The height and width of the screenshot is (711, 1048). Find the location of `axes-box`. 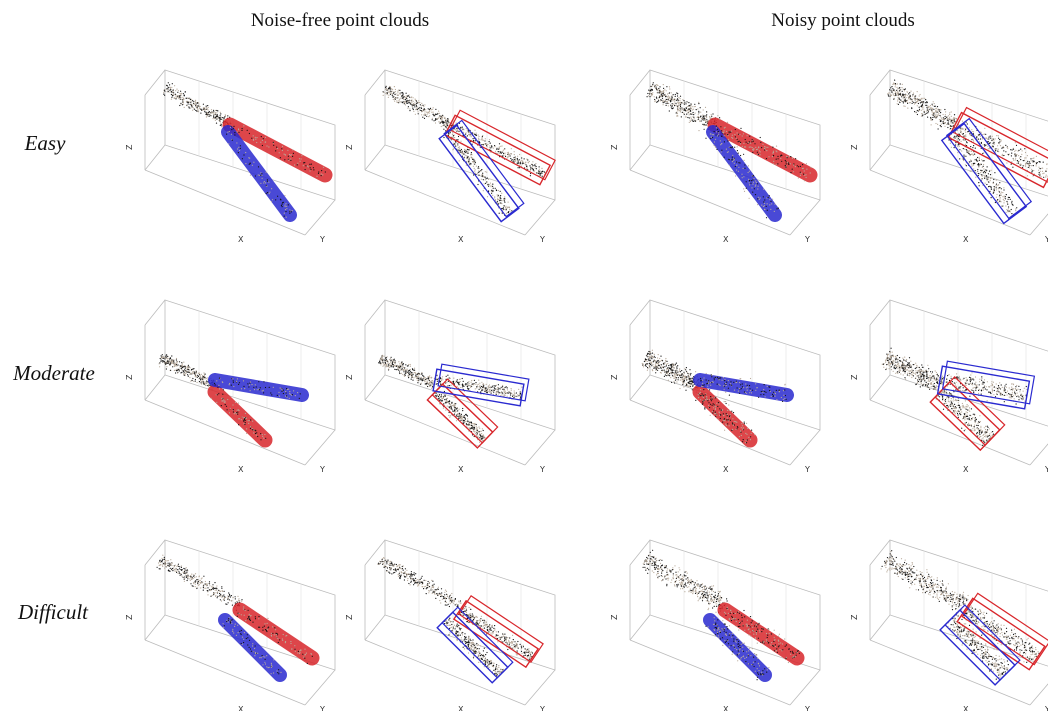

axes-box is located at coordinates (968, 133).